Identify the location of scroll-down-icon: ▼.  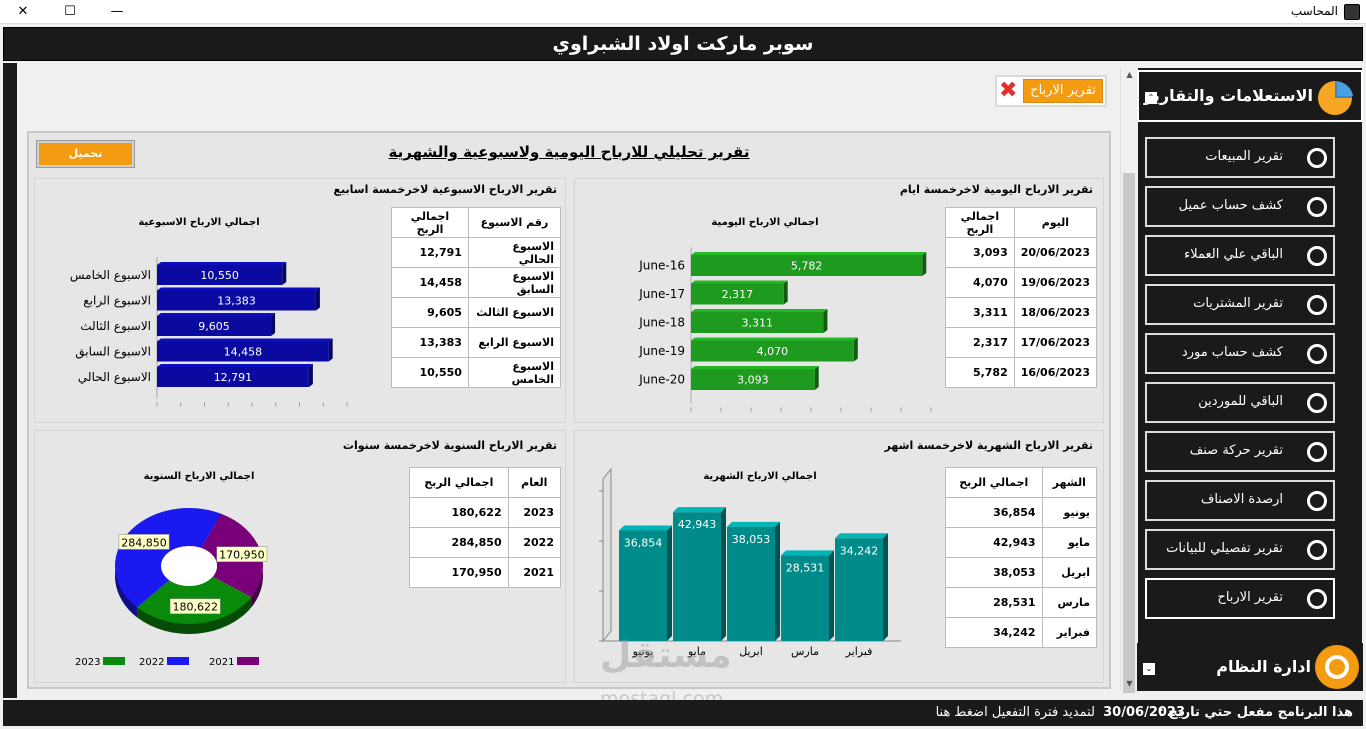
(1129, 683).